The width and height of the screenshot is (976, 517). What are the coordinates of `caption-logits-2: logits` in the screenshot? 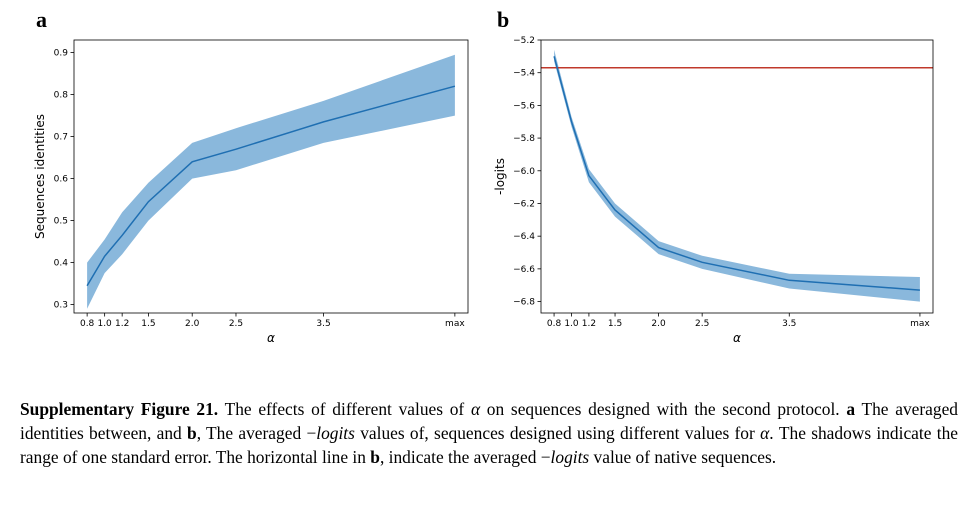 It's located at (570, 457).